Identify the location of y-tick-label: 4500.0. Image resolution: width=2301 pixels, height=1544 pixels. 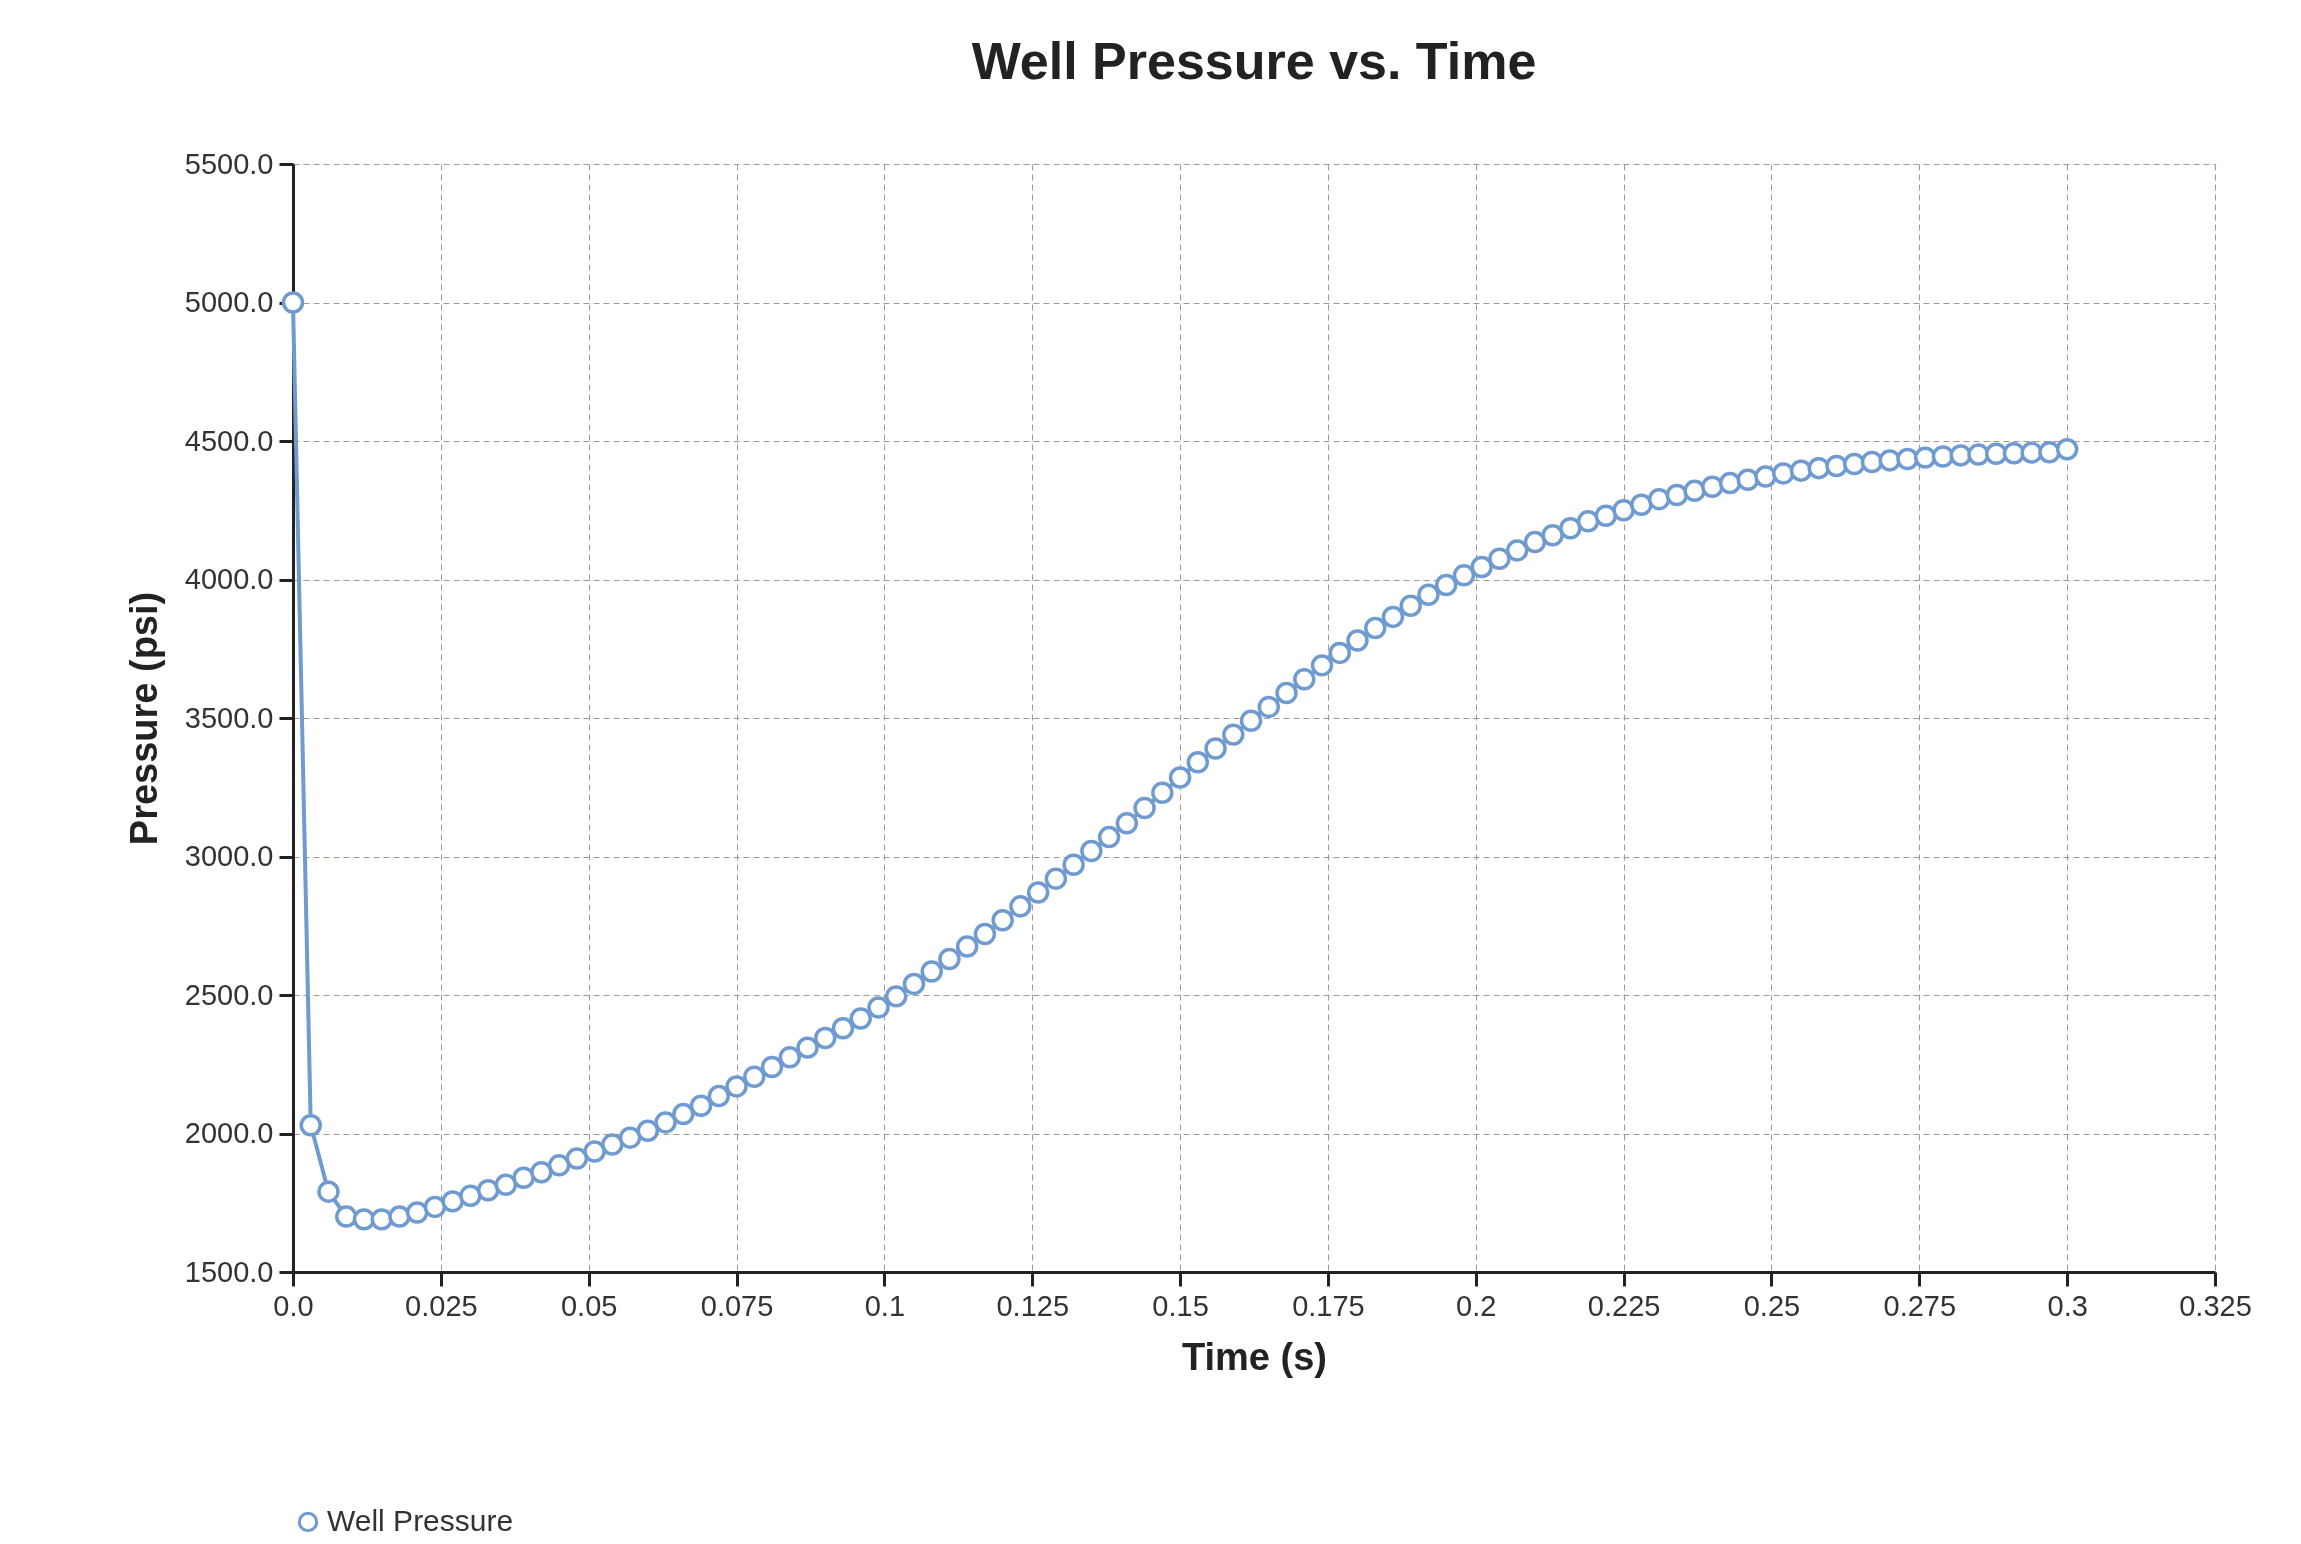
(229, 440).